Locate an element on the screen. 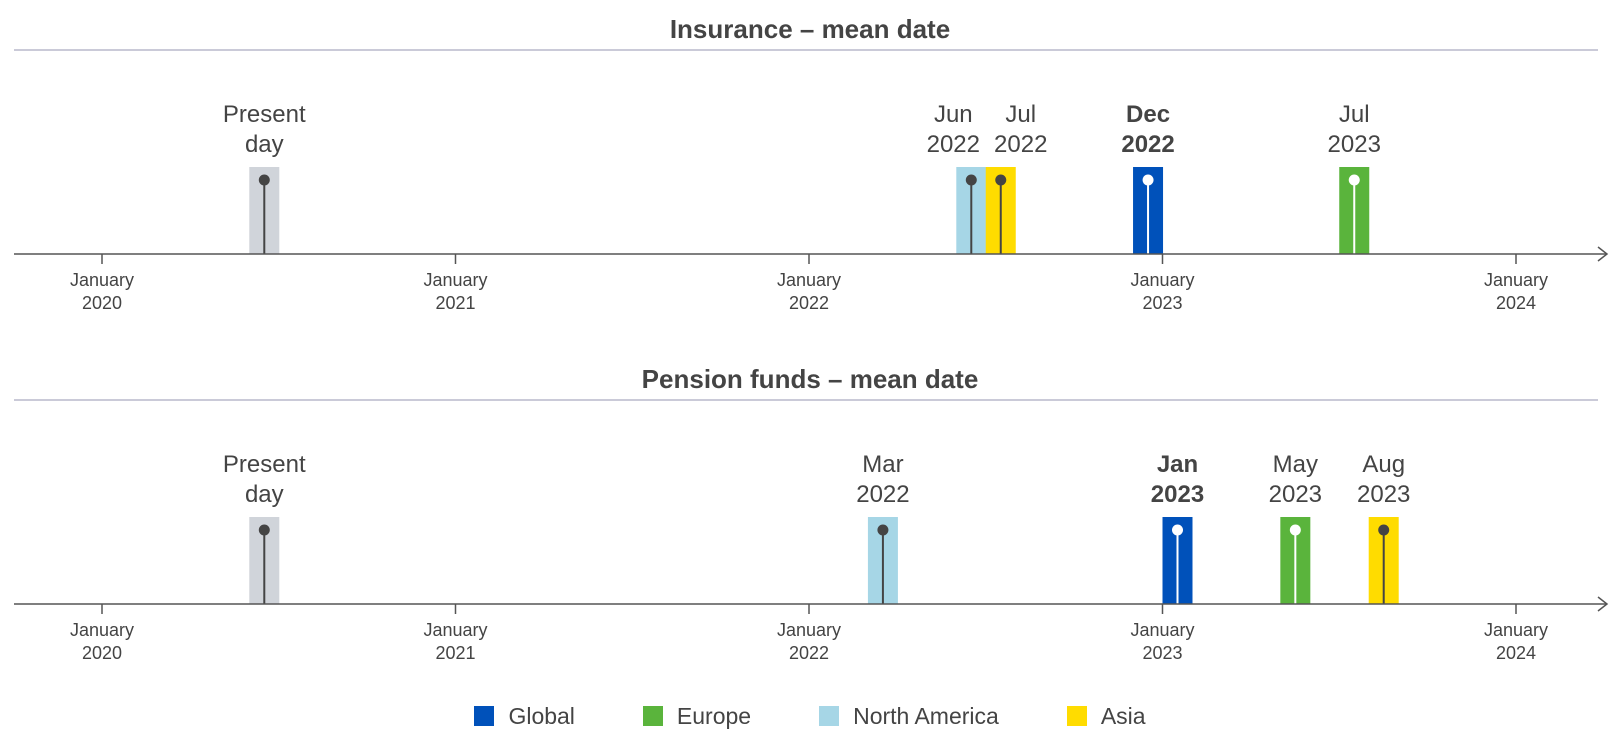  event-label-month: Aug is located at coordinates (1383, 464).